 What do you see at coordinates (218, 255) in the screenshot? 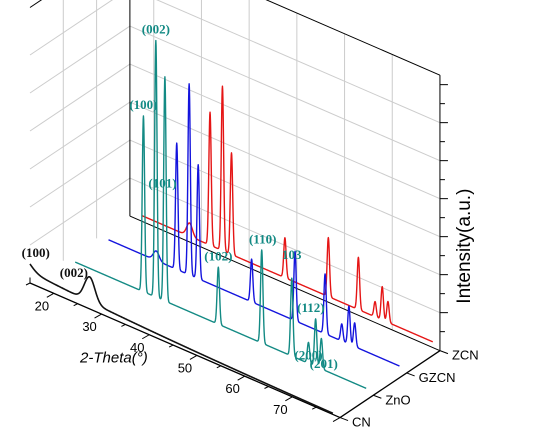
I see `peak-label: (102)` at bounding box center [218, 255].